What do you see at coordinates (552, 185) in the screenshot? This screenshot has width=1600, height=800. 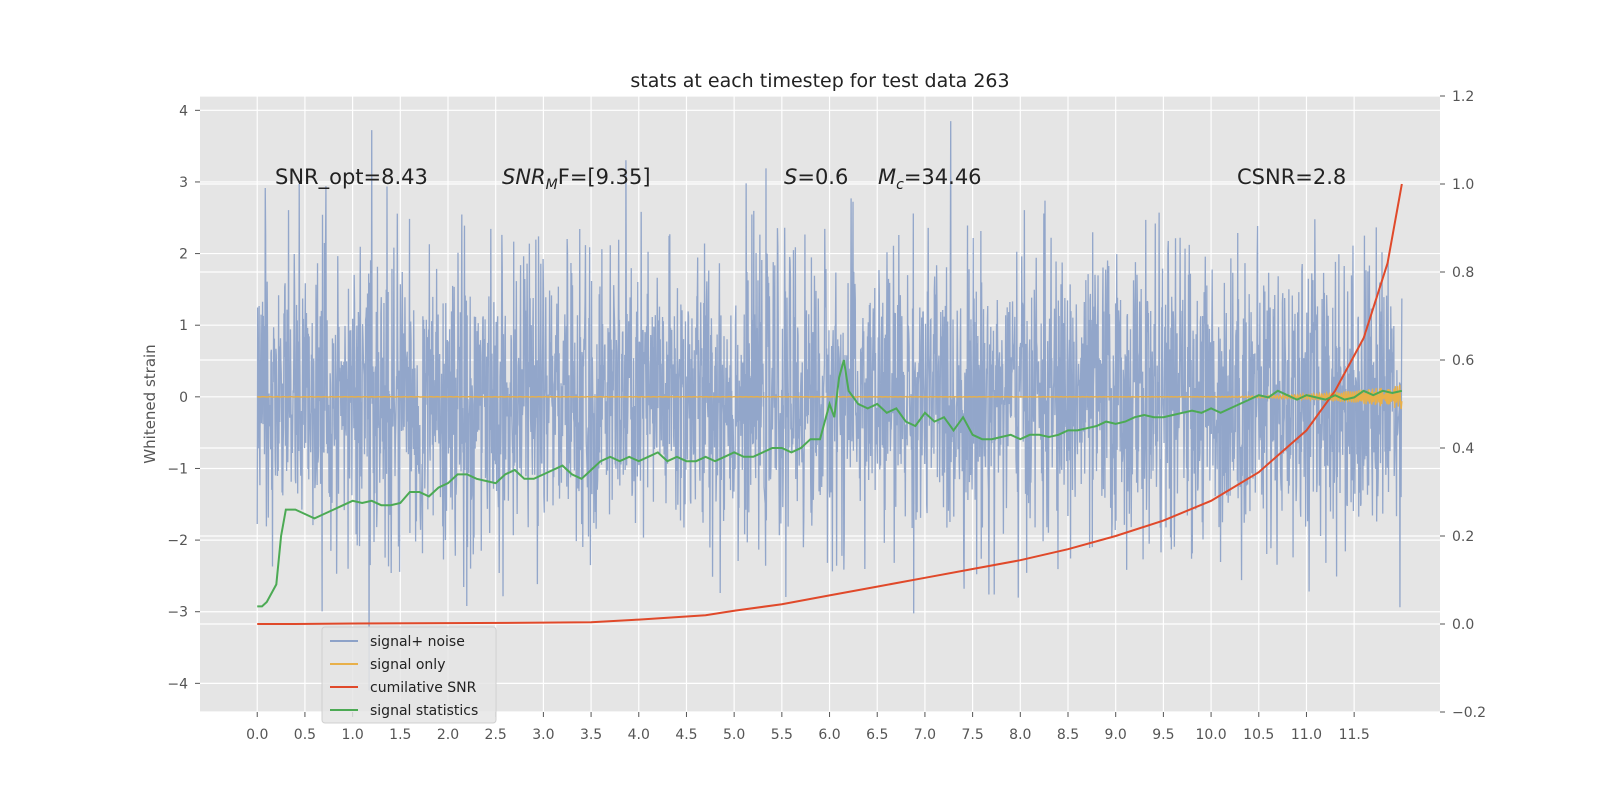 I see `annotation-subscript: M` at bounding box center [552, 185].